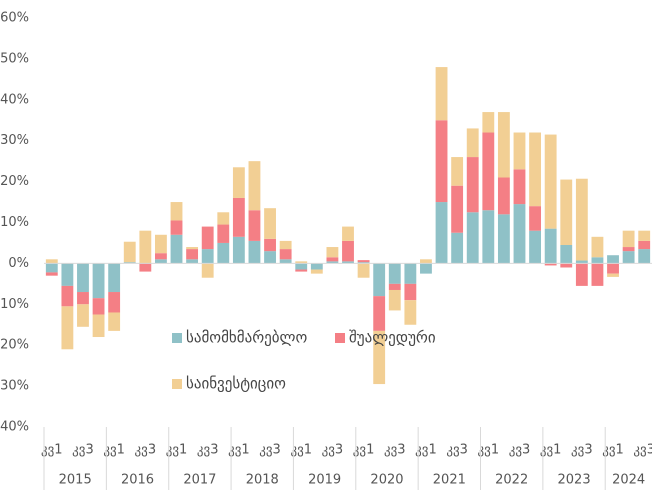 The height and width of the screenshot is (490, 652). Describe the element at coordinates (386, 480) in the screenshot. I see `year-label: 2020` at that location.